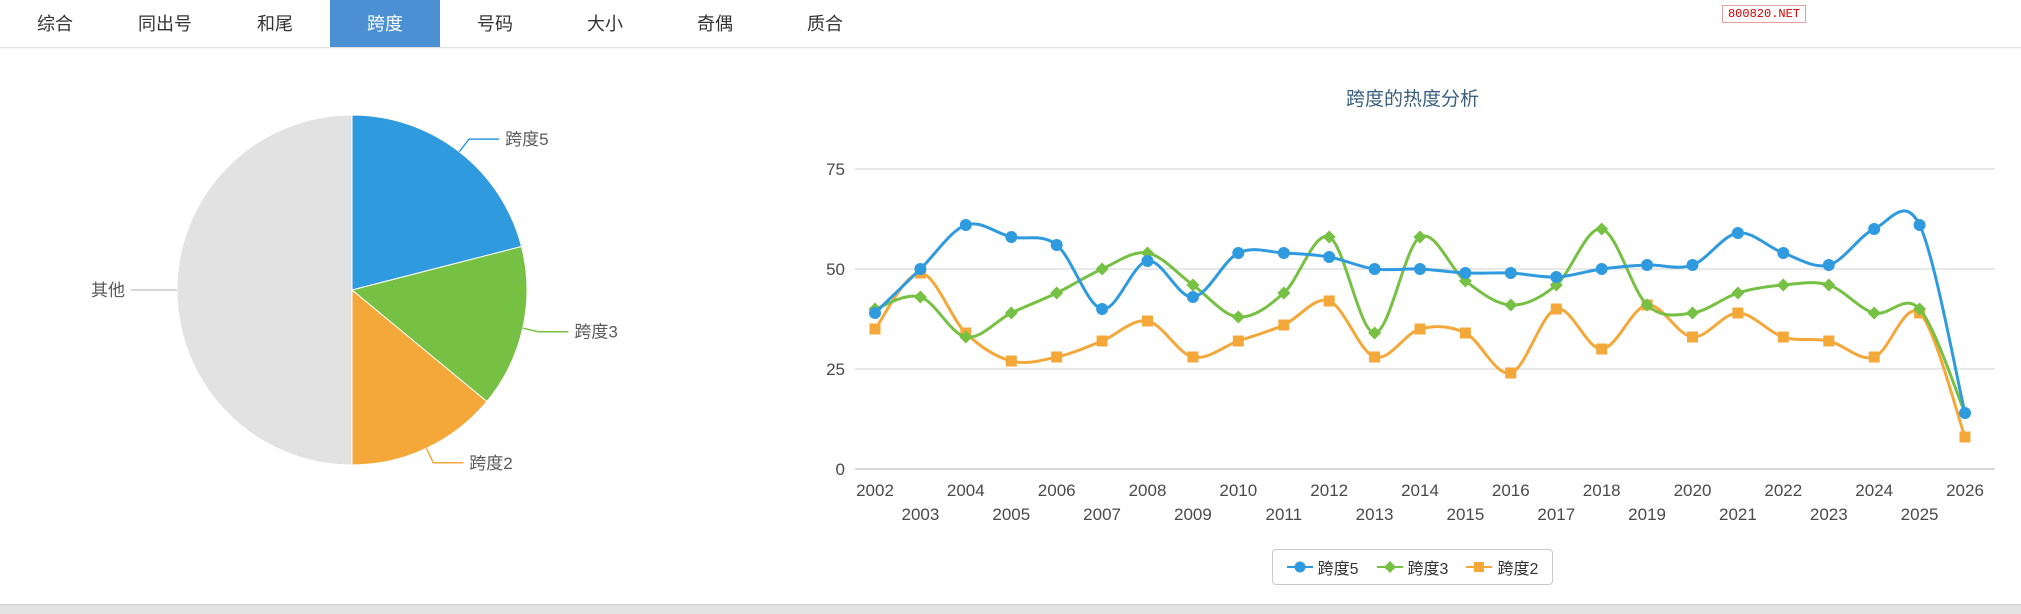 The width and height of the screenshot is (2021, 614). Describe the element at coordinates (1428, 569) in the screenshot. I see `legend-label: 跨度3` at that location.